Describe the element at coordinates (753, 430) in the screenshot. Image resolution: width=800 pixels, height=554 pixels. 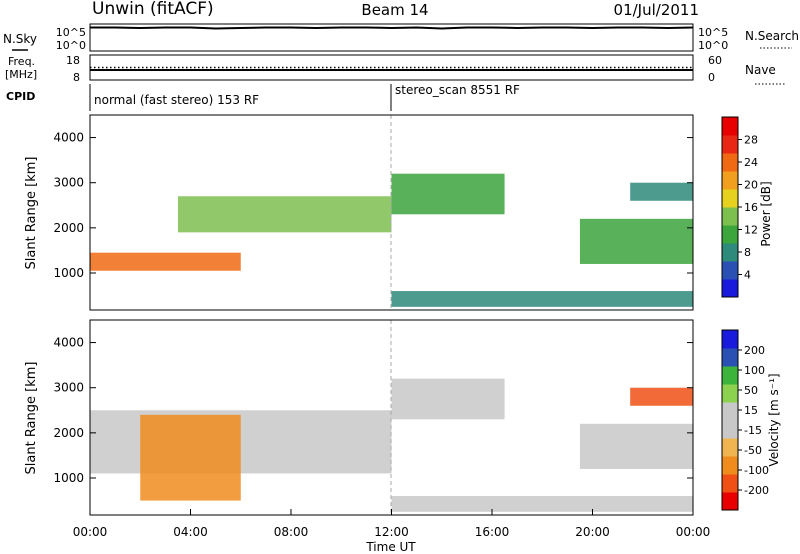
I see `velocity-colorbar-tick-label: -15` at that location.